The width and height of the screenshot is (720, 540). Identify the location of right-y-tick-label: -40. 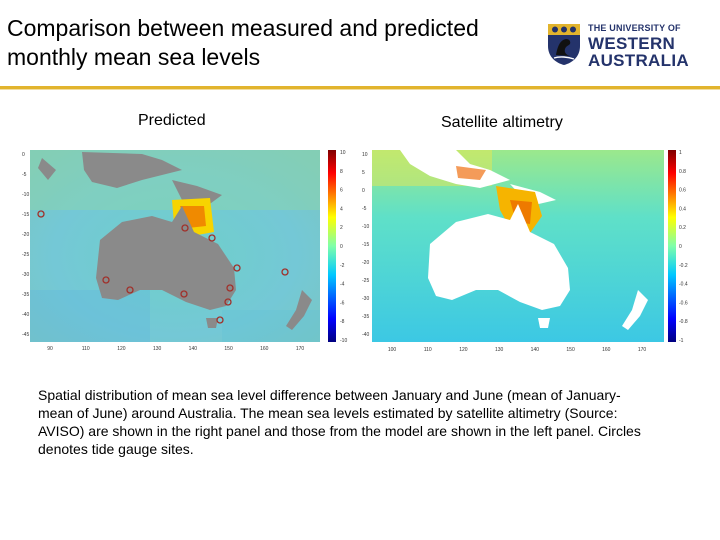
(365, 335).